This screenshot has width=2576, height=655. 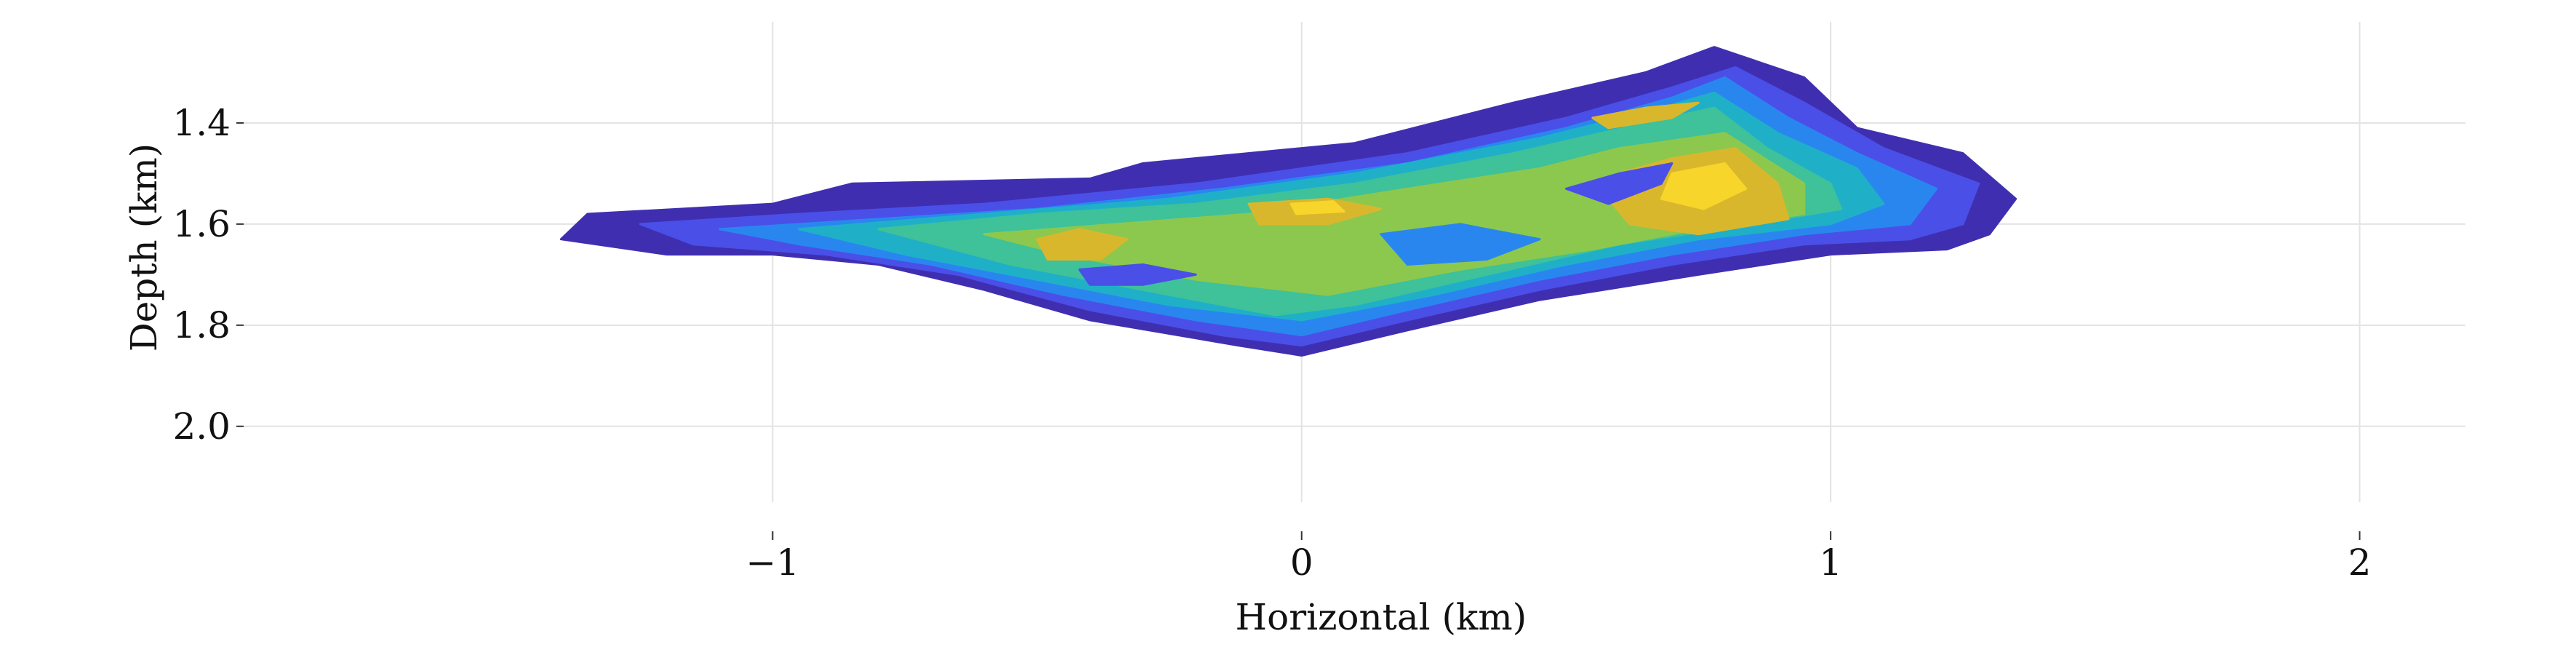 I want to click on x-tick-label: 2, so click(x=2360, y=562).